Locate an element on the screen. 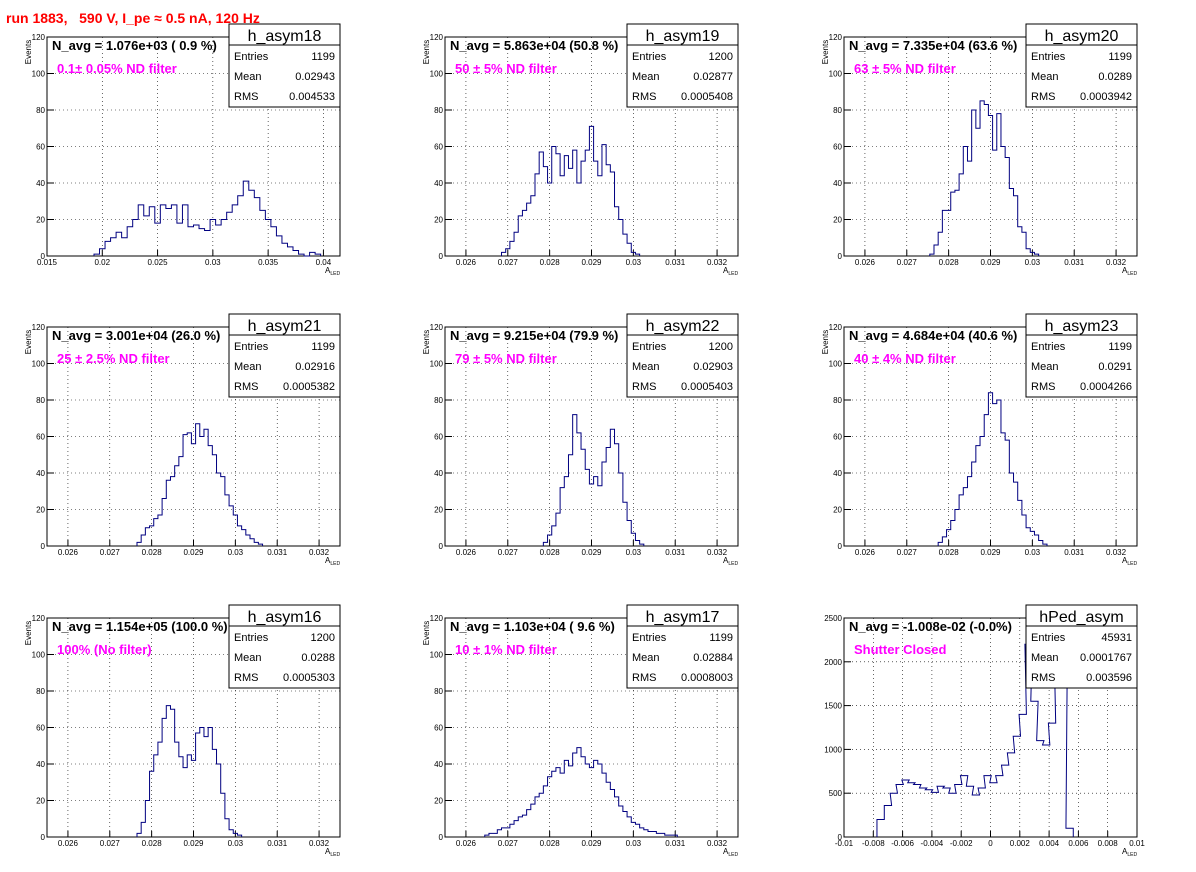  filter-annotation: Shutter Closed is located at coordinates (900, 649).